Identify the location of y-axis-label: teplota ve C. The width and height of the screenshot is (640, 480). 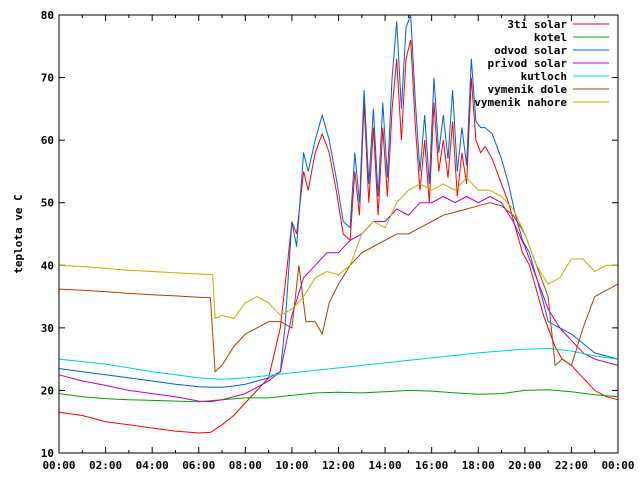
(18, 233).